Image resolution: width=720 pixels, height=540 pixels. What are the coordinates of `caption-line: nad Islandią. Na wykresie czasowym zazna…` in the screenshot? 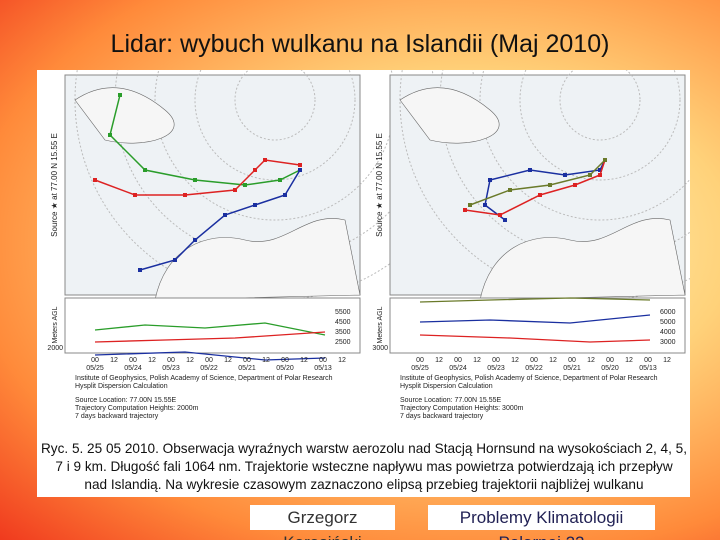 It's located at (364, 484).